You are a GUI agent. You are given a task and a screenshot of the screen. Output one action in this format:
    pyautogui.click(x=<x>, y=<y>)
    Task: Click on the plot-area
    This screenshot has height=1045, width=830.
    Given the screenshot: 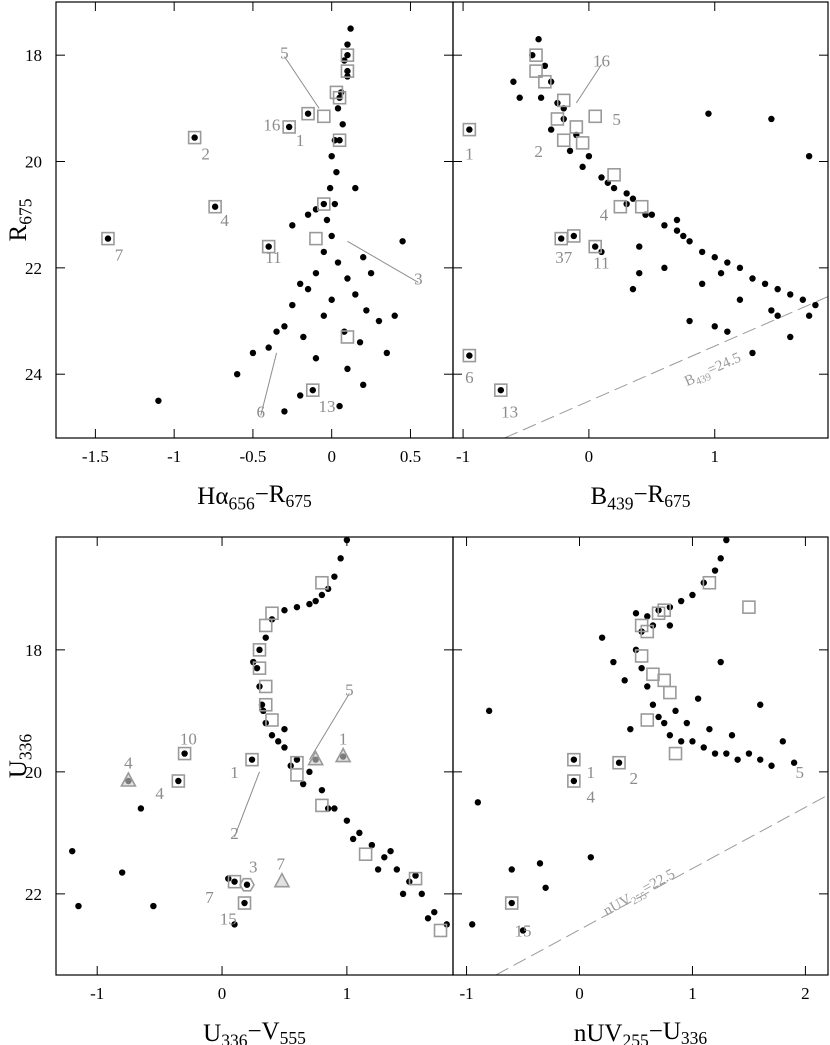 What is the action you would take?
    pyautogui.click(x=260, y=220)
    